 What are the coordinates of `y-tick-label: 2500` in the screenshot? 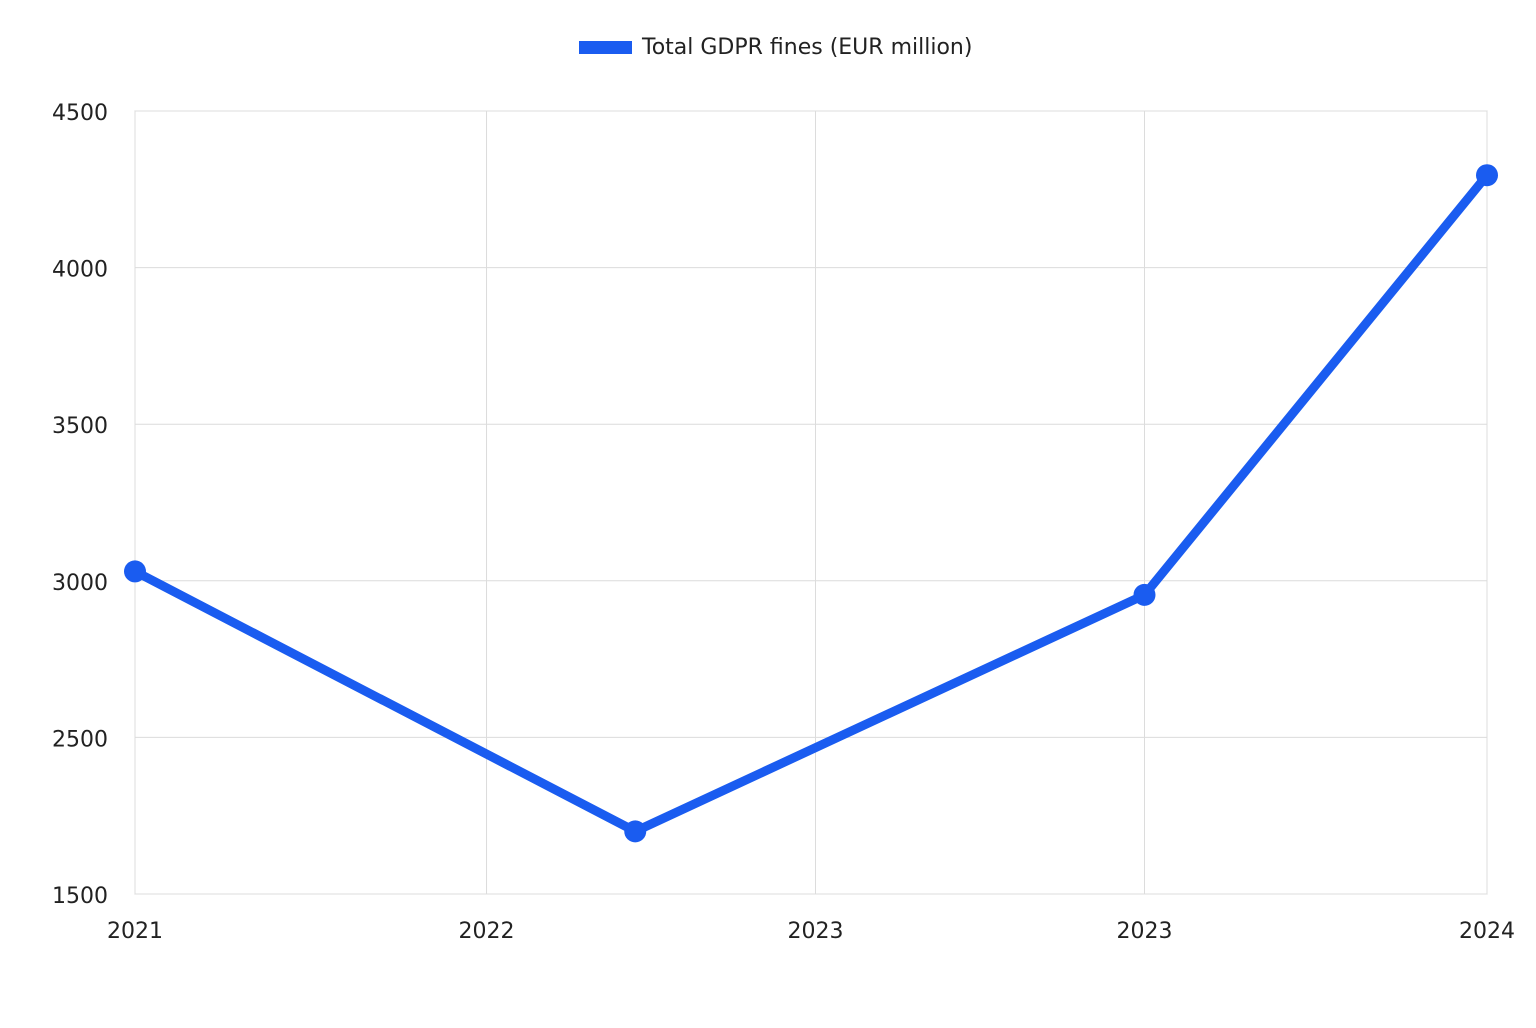 It's located at (80, 739).